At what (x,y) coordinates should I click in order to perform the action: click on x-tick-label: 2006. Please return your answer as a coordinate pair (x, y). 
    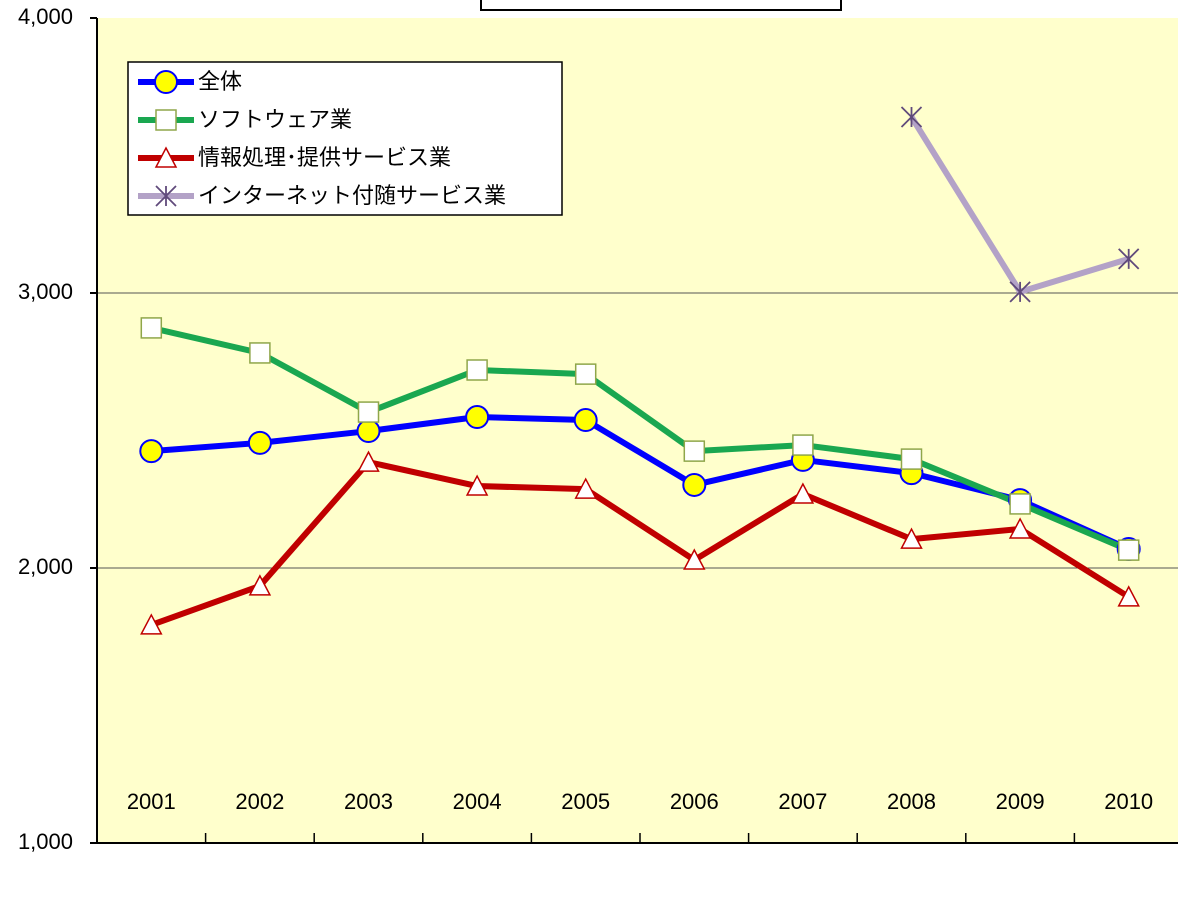
    Looking at the image, I should click on (694, 801).